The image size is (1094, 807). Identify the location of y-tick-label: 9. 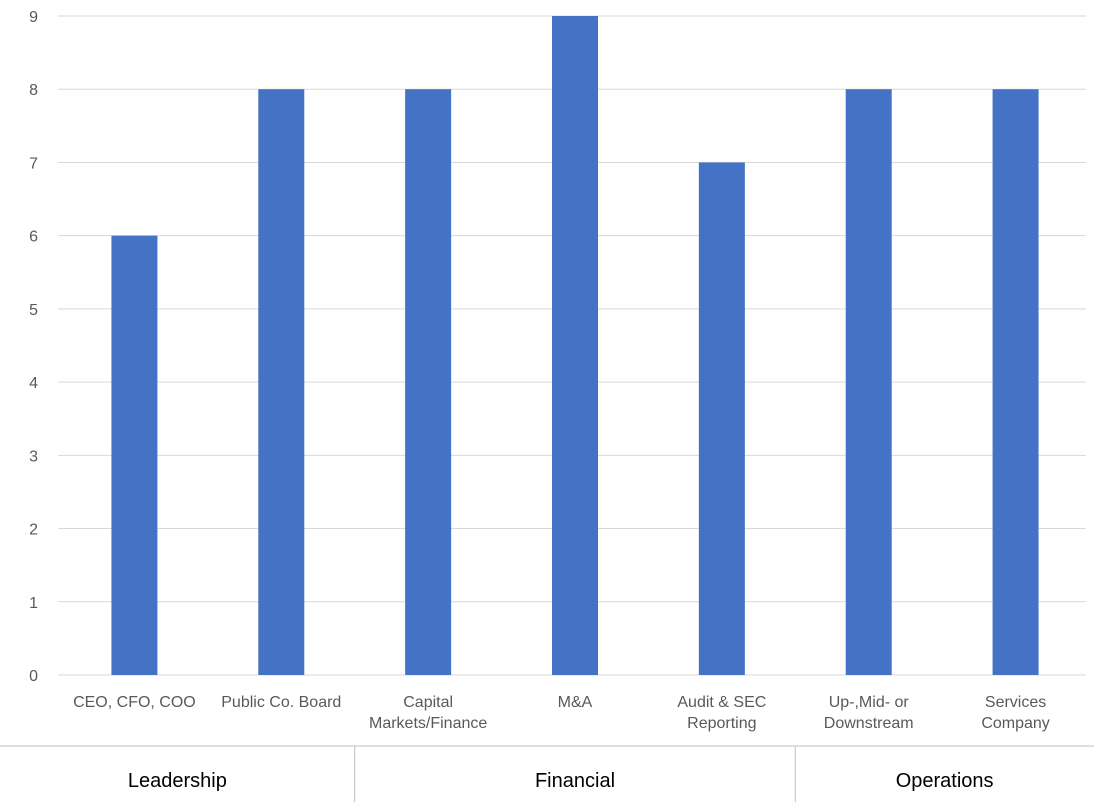
(33, 17).